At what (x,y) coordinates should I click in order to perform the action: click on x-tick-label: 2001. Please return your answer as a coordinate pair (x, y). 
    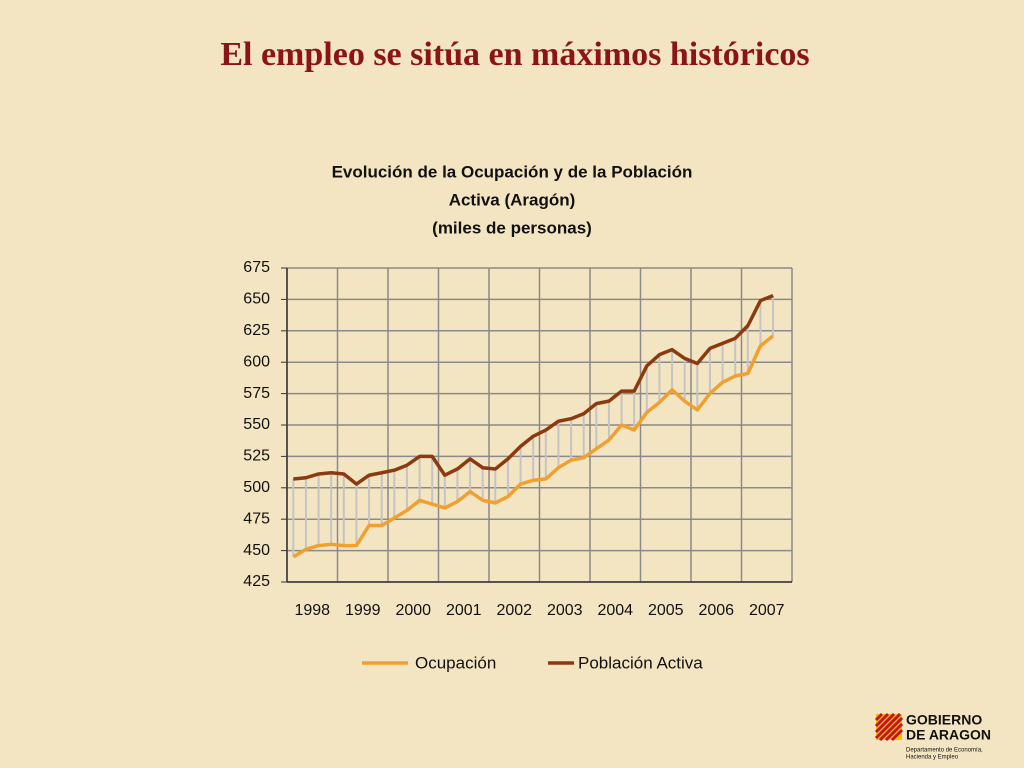
    Looking at the image, I should click on (464, 610).